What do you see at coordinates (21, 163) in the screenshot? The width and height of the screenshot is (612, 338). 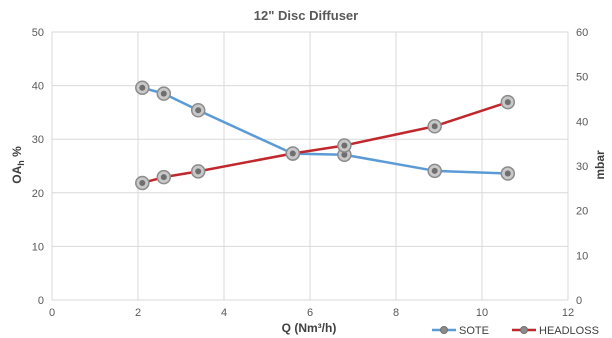 I see `y-axis-title-subscript: h` at bounding box center [21, 163].